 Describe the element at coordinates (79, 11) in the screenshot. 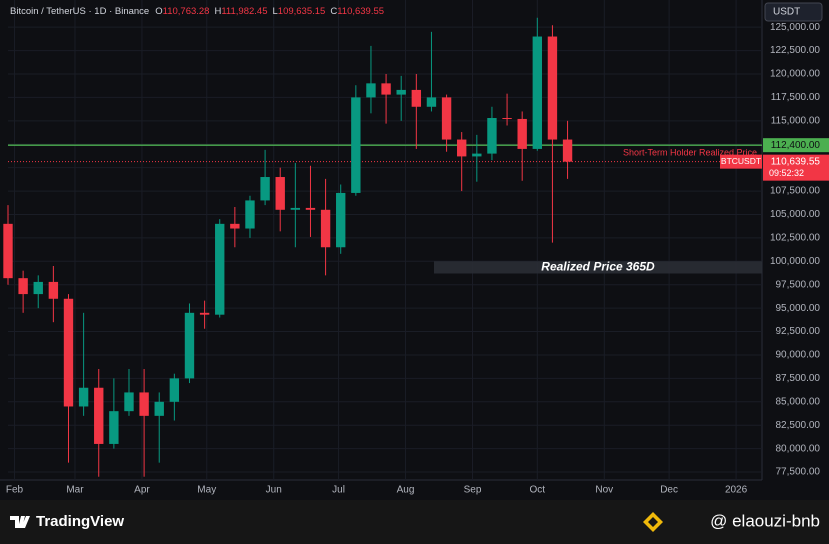

I see `header-title: Bitcoin / TetherUS · 1D · Binance` at that location.